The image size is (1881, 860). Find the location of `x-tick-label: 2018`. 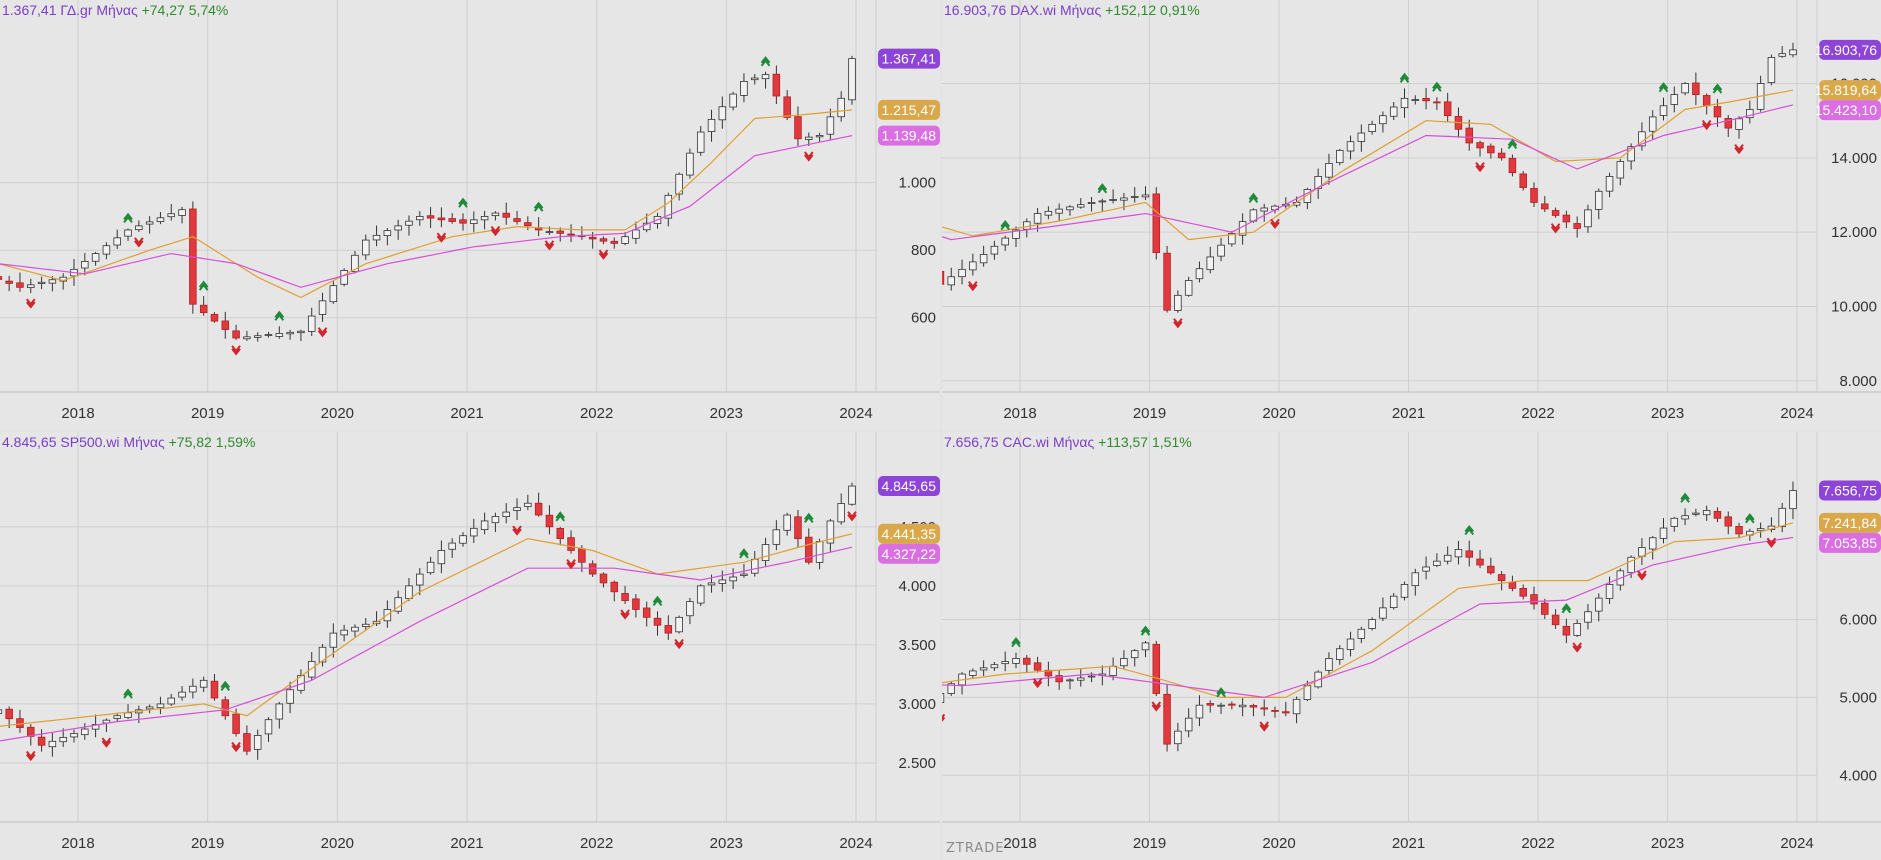

x-tick-label: 2018 is located at coordinates (77, 413).